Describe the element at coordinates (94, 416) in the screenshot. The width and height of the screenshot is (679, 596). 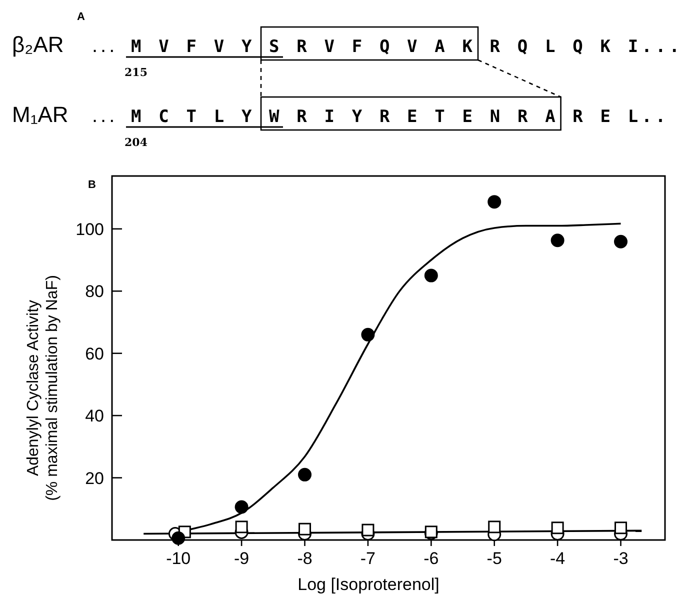
I see `y-tick-label: 40` at that location.